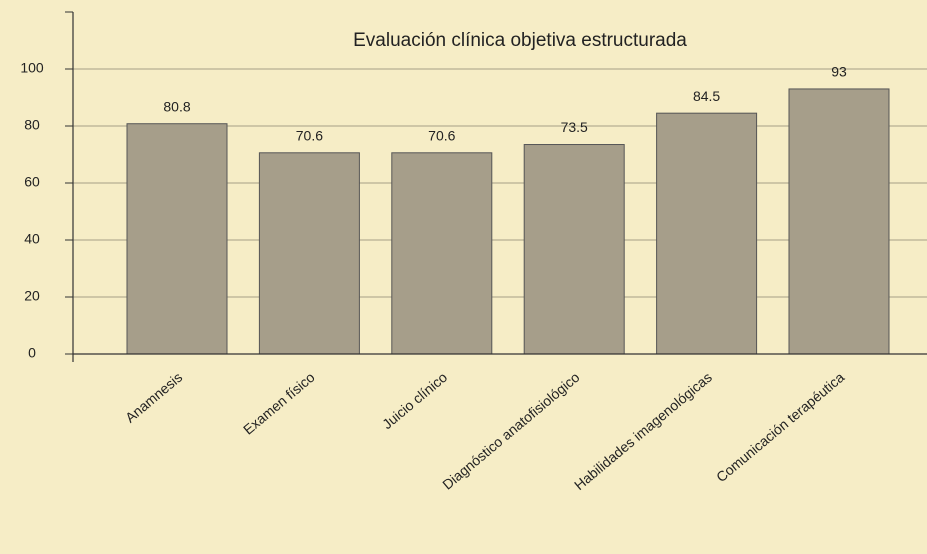  What do you see at coordinates (414, 400) in the screenshot?
I see `x-tick-label: Juicio clínico` at bounding box center [414, 400].